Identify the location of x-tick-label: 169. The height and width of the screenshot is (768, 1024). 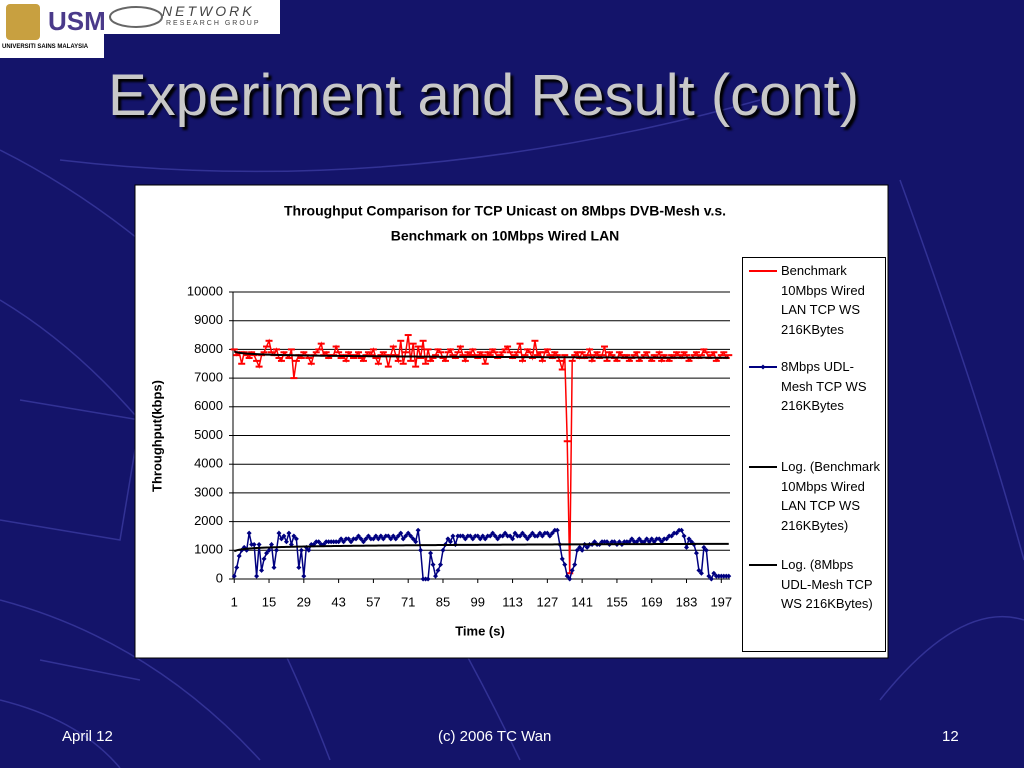
(652, 601).